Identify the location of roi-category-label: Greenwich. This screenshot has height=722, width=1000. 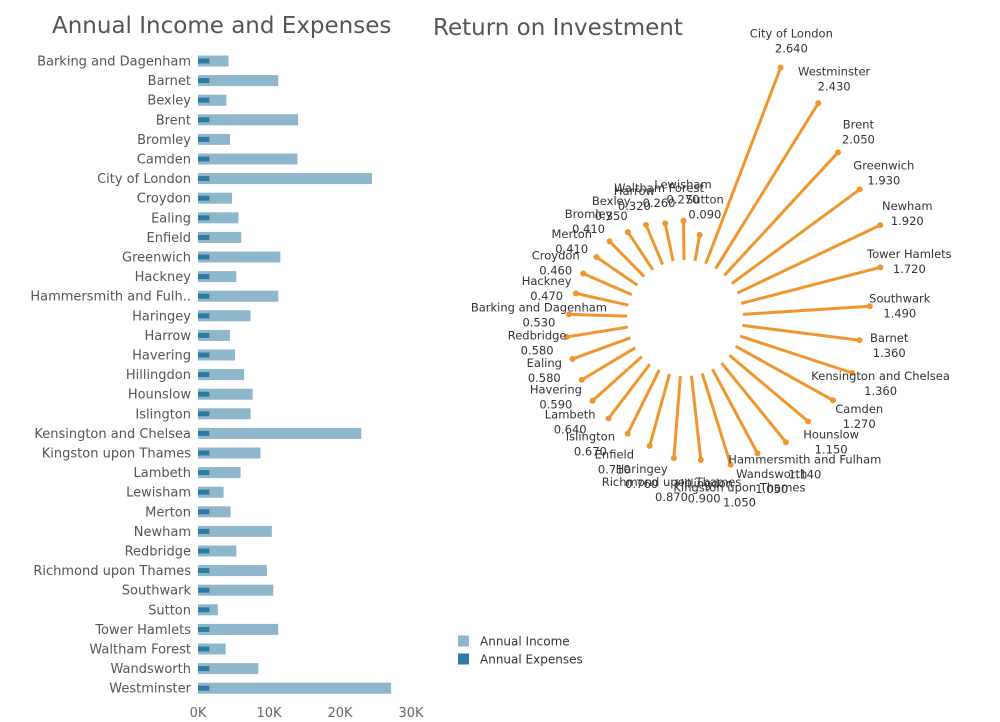
(883, 166).